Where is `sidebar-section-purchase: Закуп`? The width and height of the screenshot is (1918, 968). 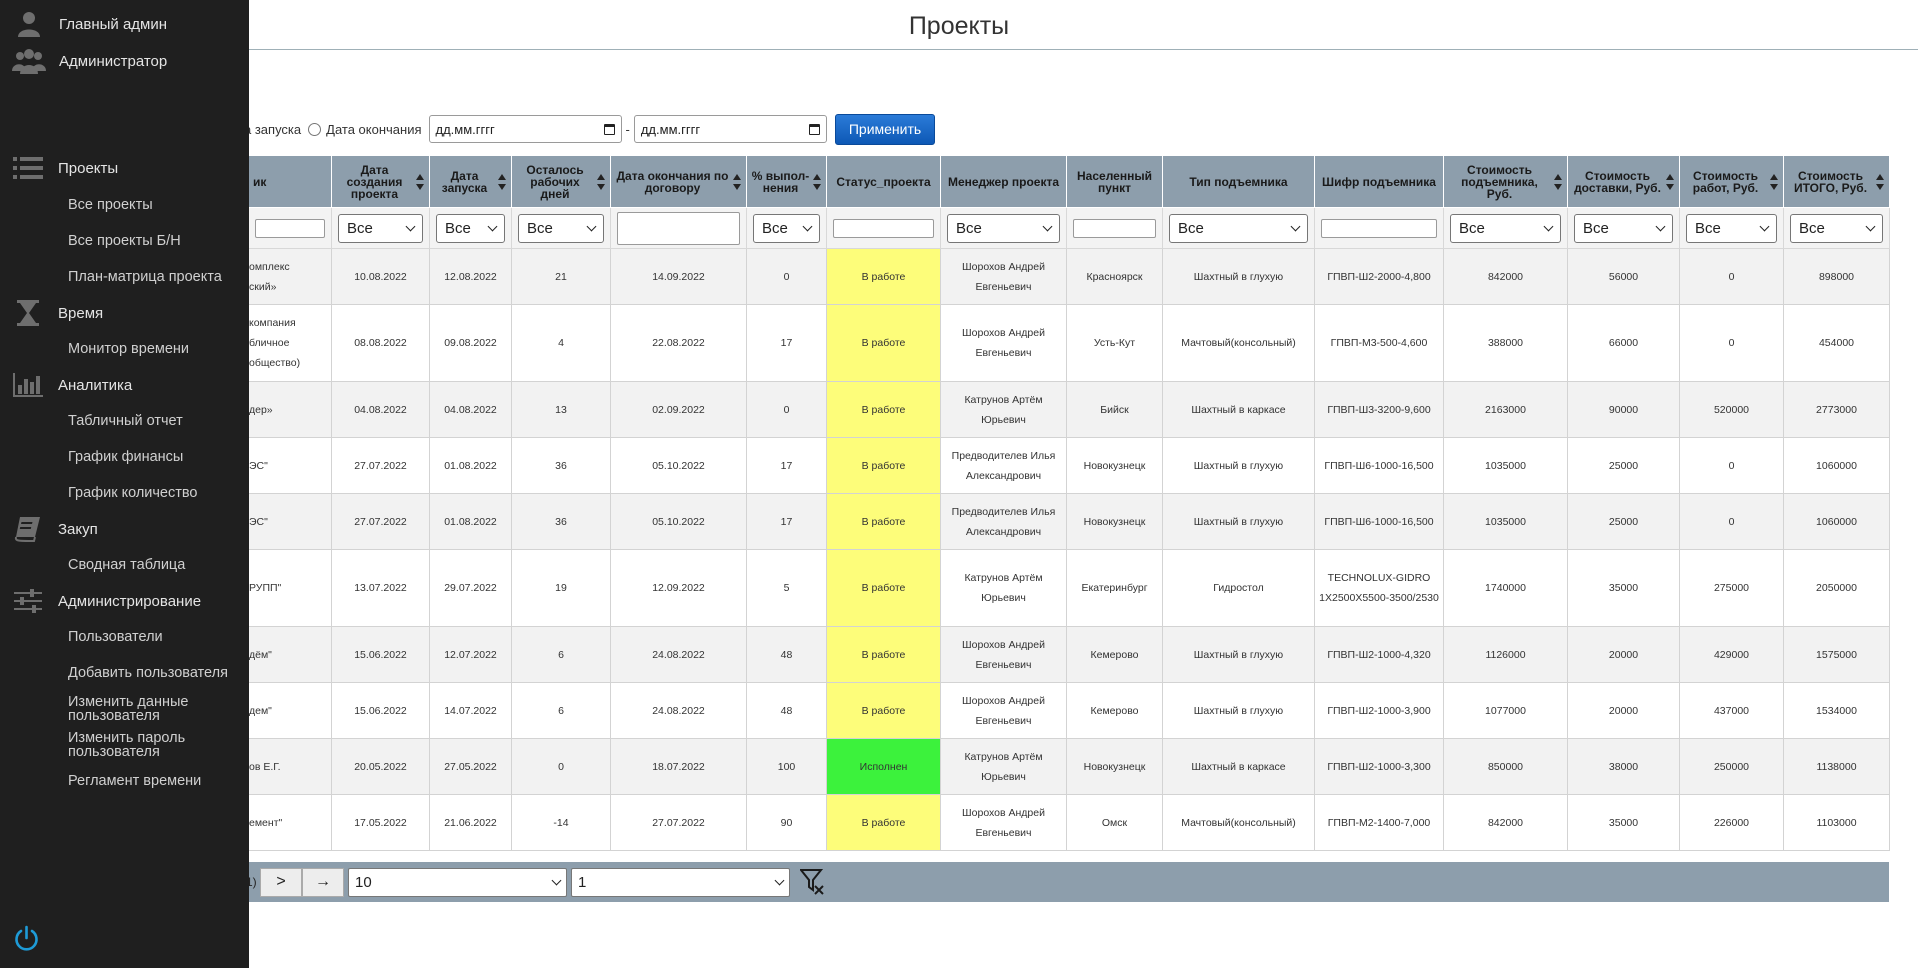
sidebar-section-purchase: Закуп is located at coordinates (49, 529).